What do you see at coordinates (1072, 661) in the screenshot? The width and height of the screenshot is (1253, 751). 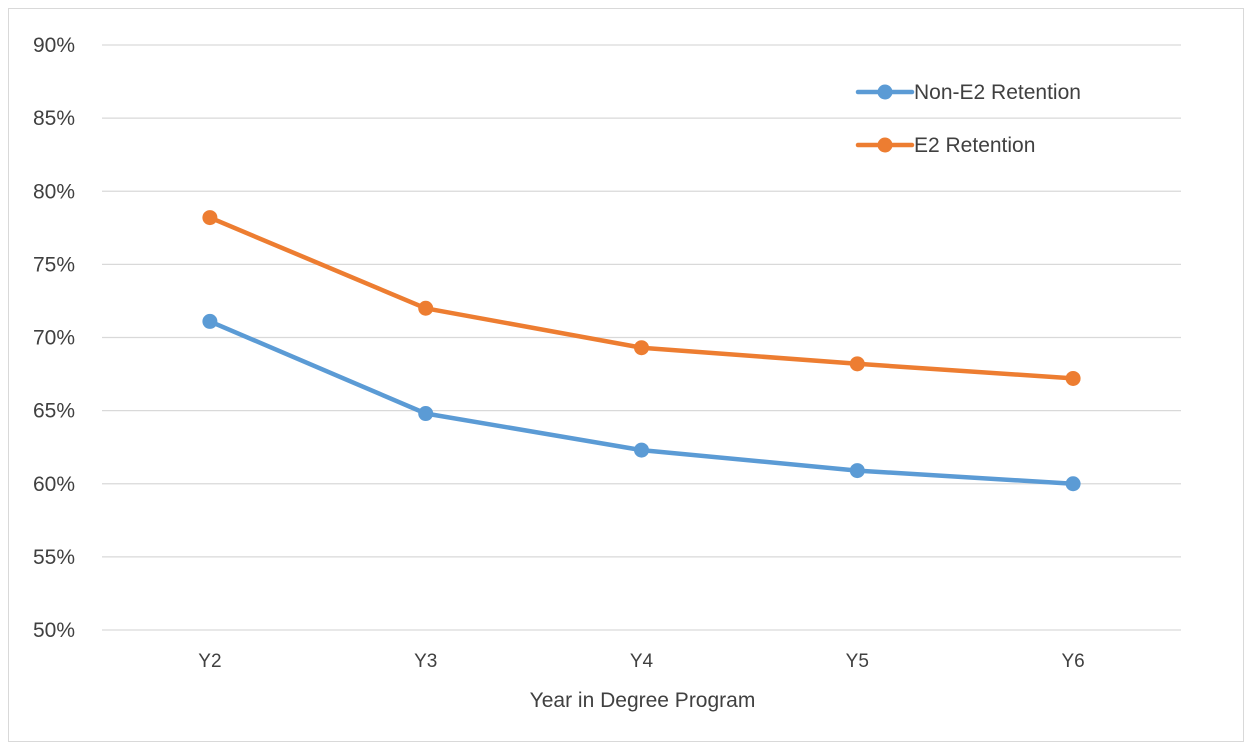 I see `x-tick-label: Y6` at bounding box center [1072, 661].